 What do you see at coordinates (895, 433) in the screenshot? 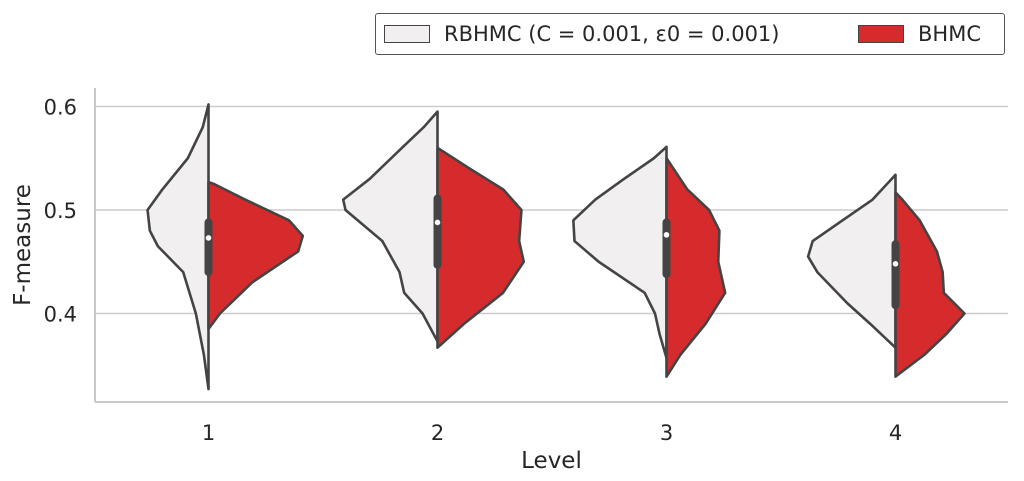
I see `x-tick-label-4: 4` at bounding box center [895, 433].